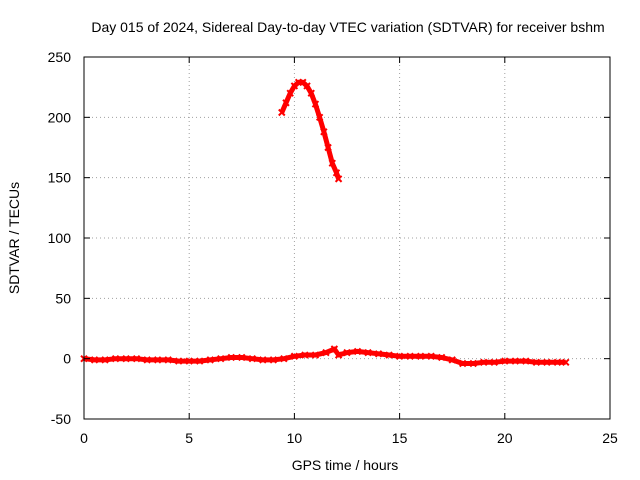 Image resolution: width=640 pixels, height=480 pixels. I want to click on y-axis-label: SDTVAR / TECUs, so click(14, 238).